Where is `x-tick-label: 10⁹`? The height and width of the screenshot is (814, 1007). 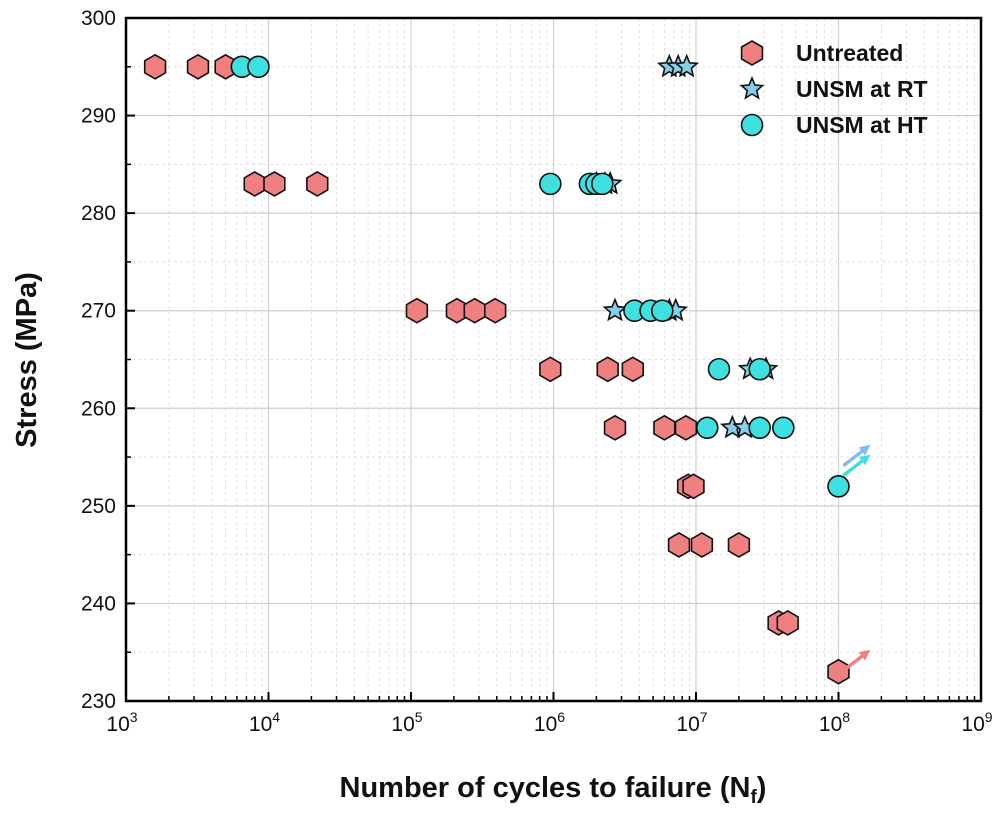
x-tick-label: 10⁹ is located at coordinates (976, 722).